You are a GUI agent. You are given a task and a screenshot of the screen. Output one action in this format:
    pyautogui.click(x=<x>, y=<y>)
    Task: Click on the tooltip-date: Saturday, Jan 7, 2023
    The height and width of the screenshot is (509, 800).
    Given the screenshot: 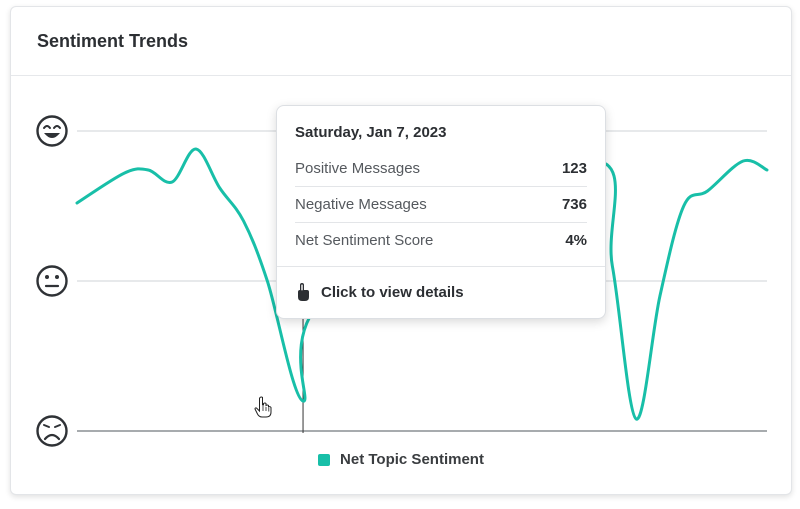 What is the action you would take?
    pyautogui.click(x=371, y=132)
    